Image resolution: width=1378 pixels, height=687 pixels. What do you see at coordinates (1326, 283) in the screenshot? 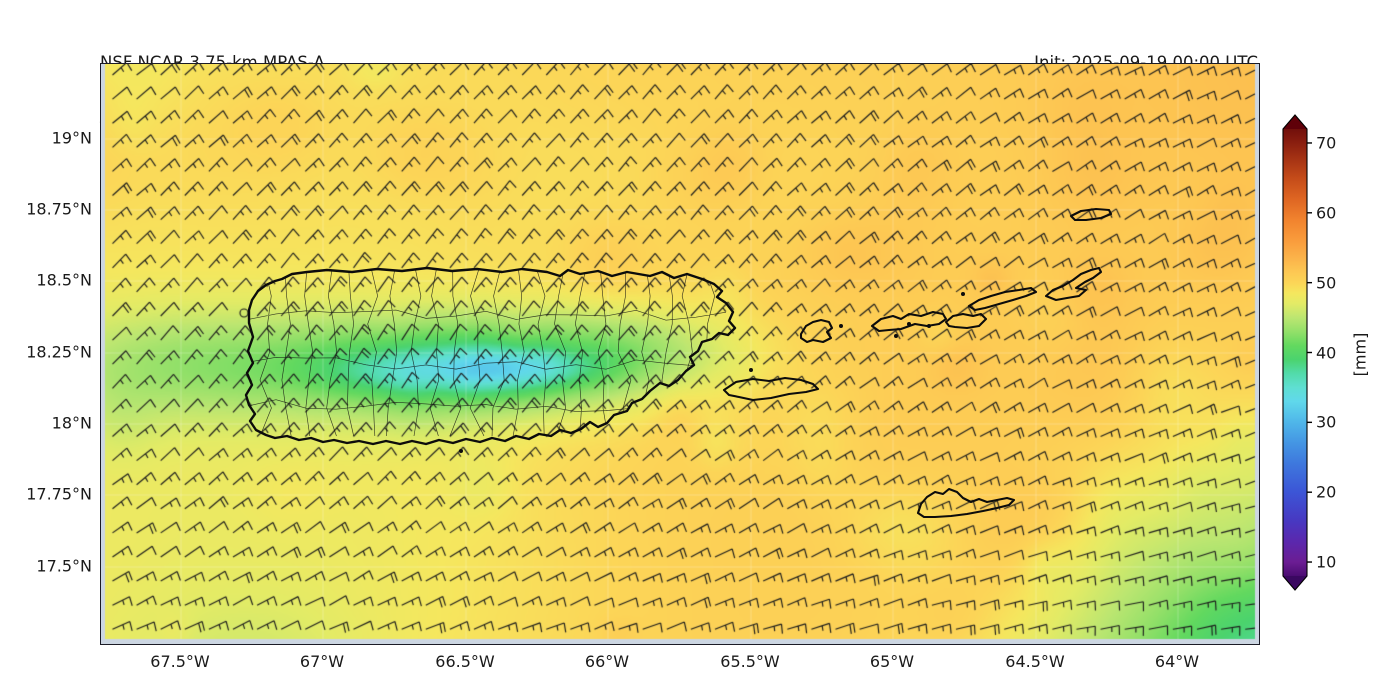
I see `colorbar-tick-label: 50` at bounding box center [1326, 283].